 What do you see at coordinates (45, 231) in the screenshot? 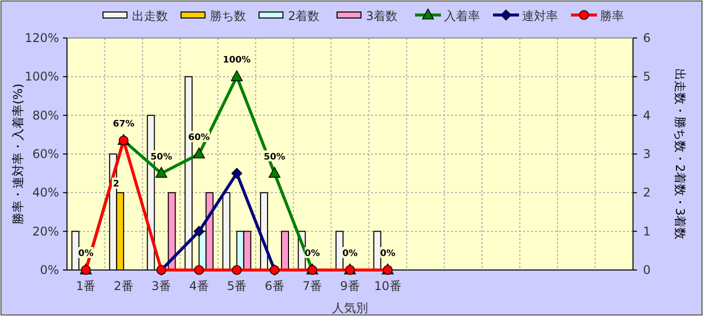
I see `y-tick-label: 20%` at bounding box center [45, 231].